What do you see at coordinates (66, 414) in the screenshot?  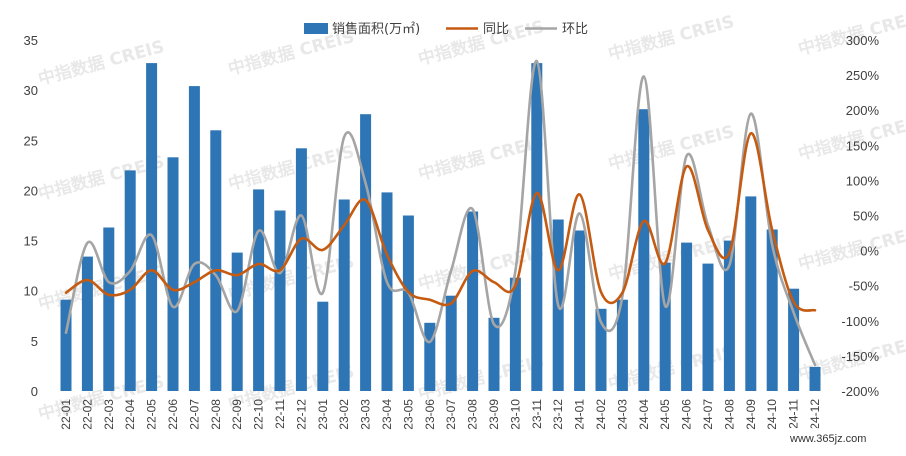 I see `x-tick-label: 22-01` at bounding box center [66, 414].